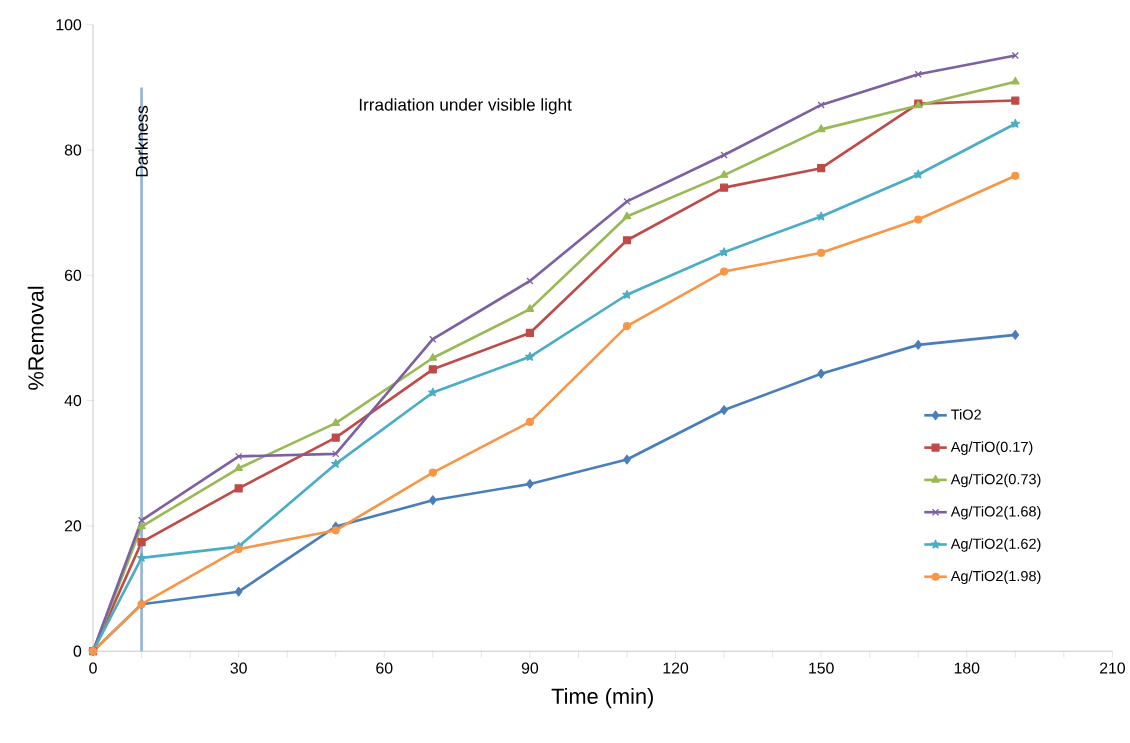  I want to click on legend-label: Ag/TiO2(1.98), so click(995, 577).